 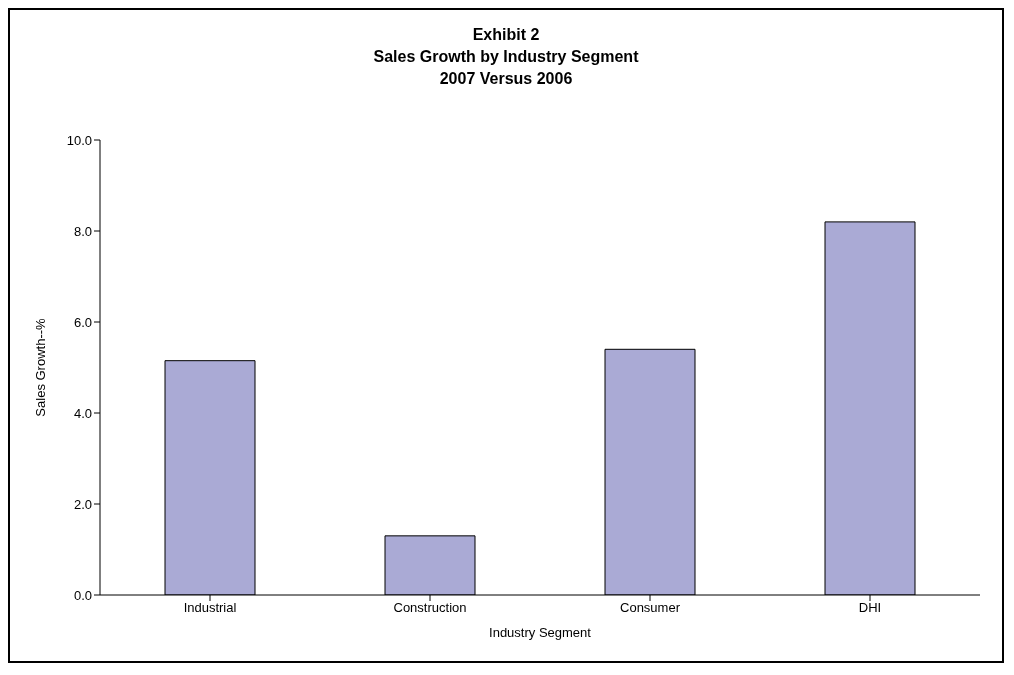 I want to click on y-tick-label: 10.0, so click(x=79, y=140).